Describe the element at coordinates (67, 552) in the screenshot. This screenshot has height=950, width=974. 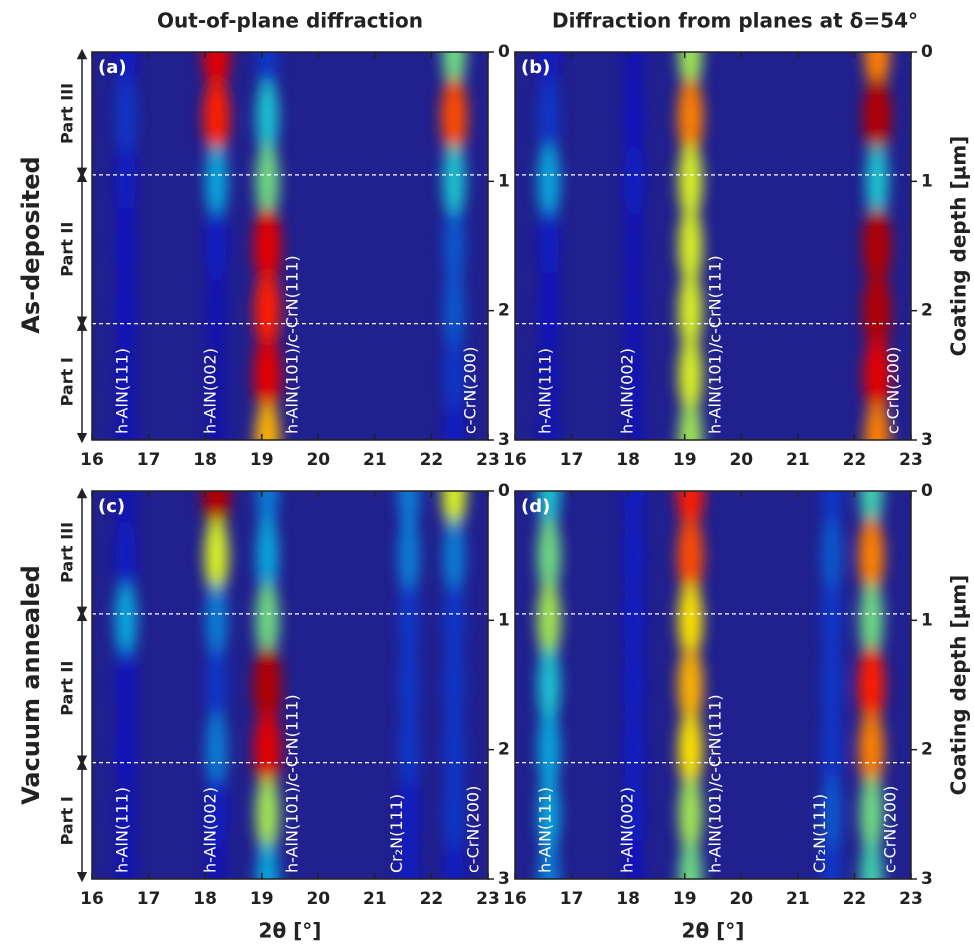
I see `part-label: Part III` at that location.